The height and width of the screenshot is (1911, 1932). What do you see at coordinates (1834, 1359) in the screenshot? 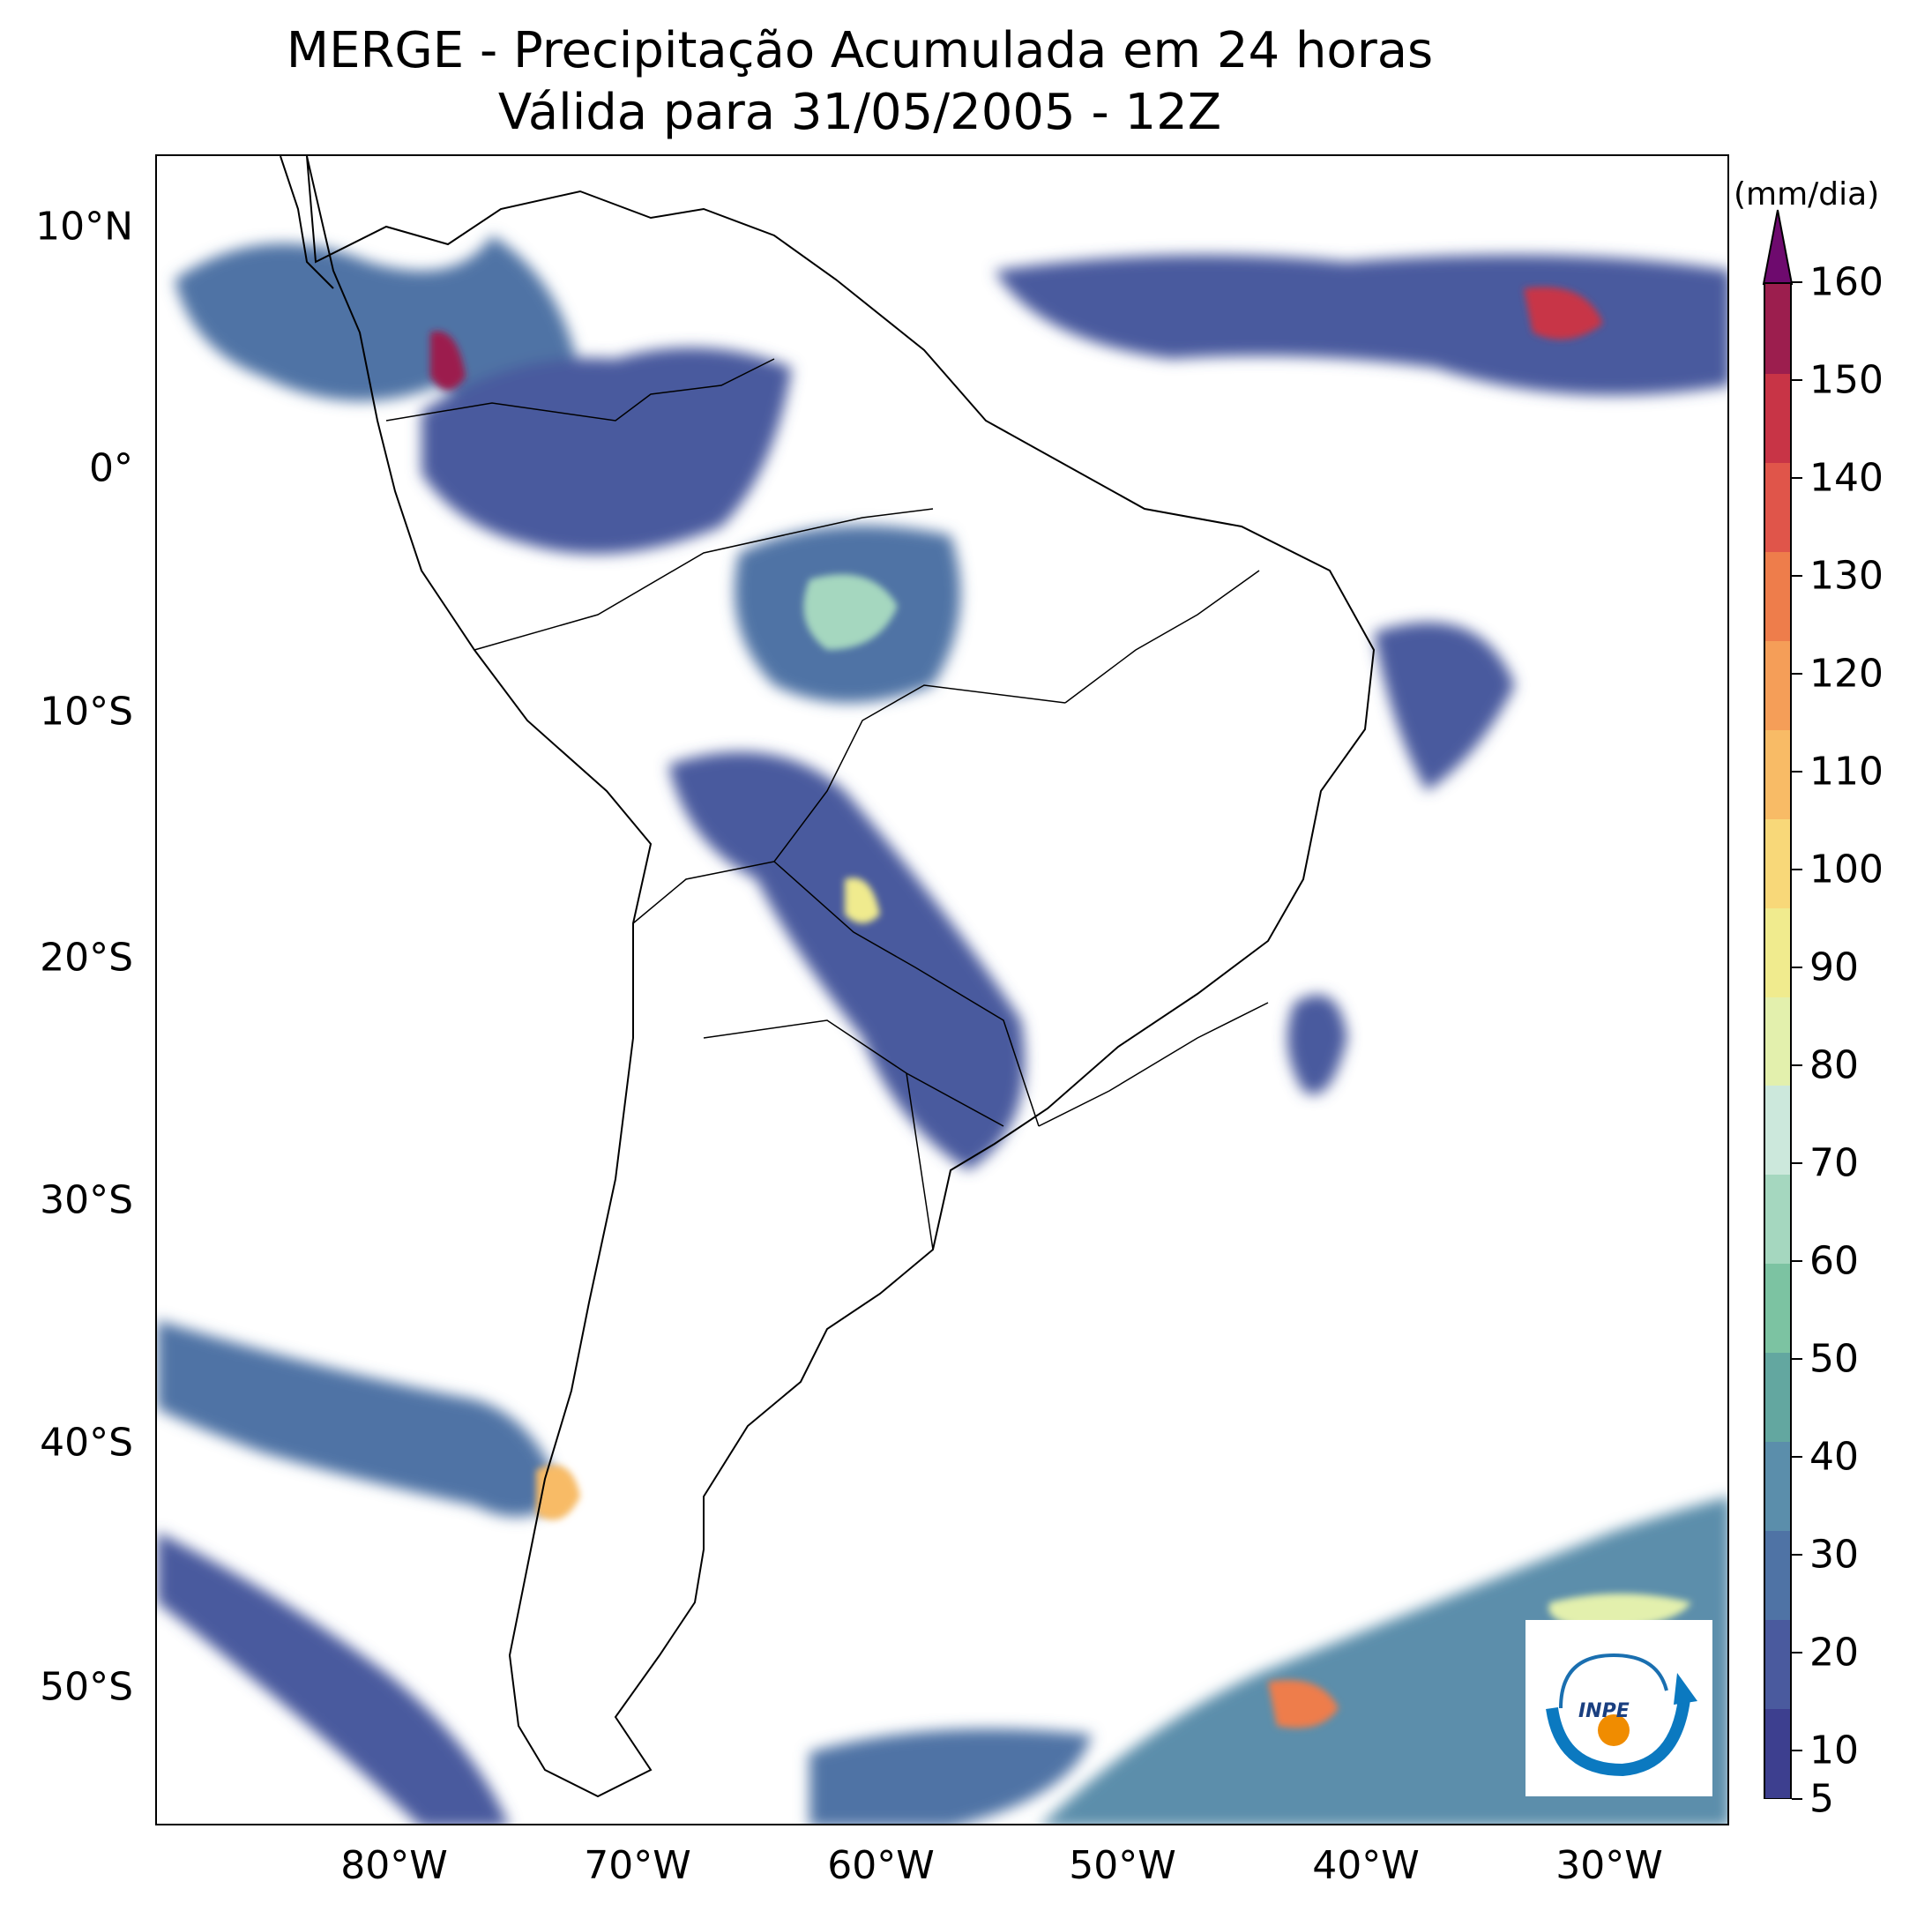
I see `colorbar-tick-label: 50` at bounding box center [1834, 1359].